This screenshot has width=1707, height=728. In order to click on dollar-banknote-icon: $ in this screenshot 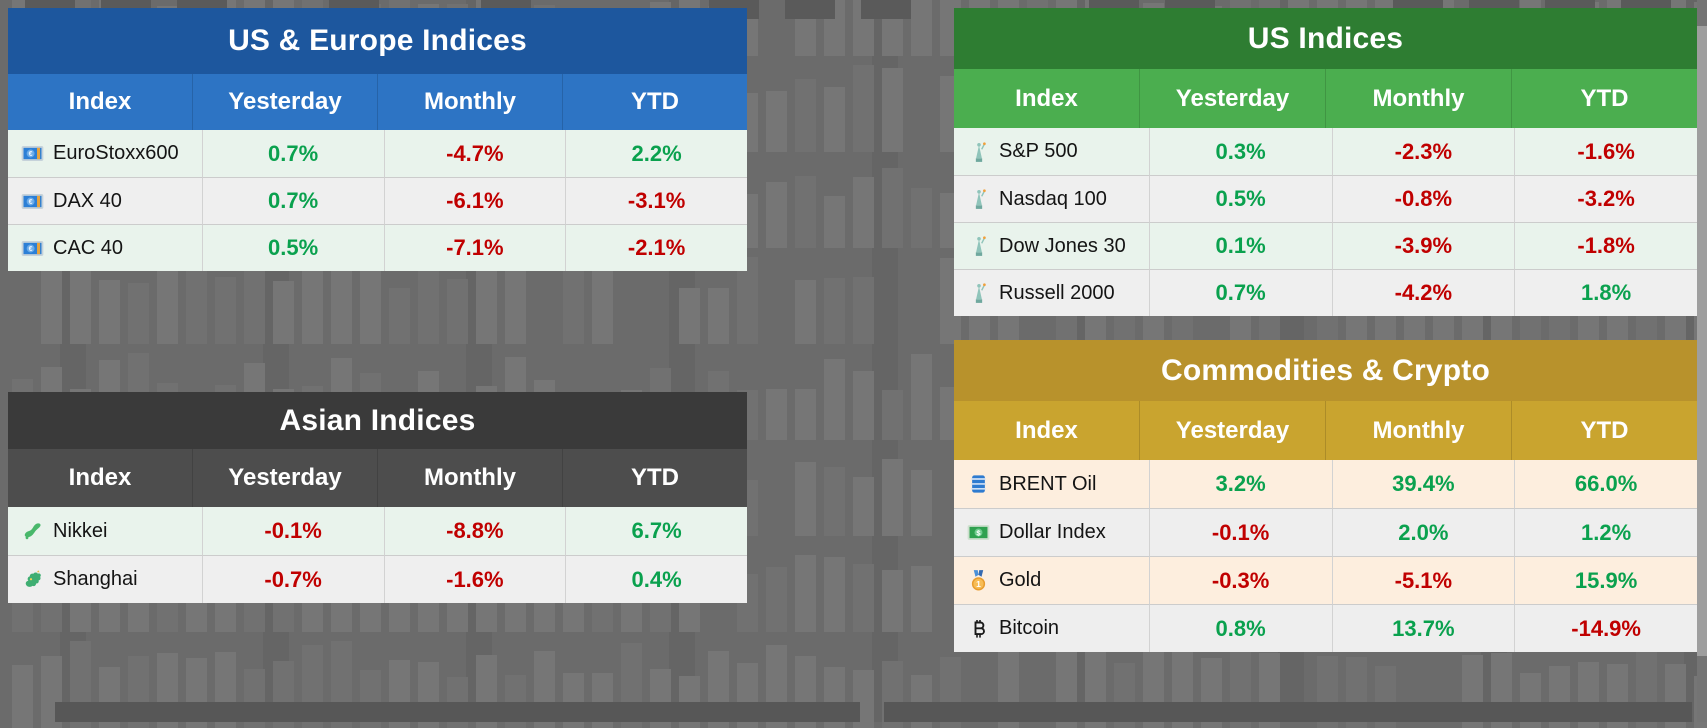, I will do `click(978, 532)`.